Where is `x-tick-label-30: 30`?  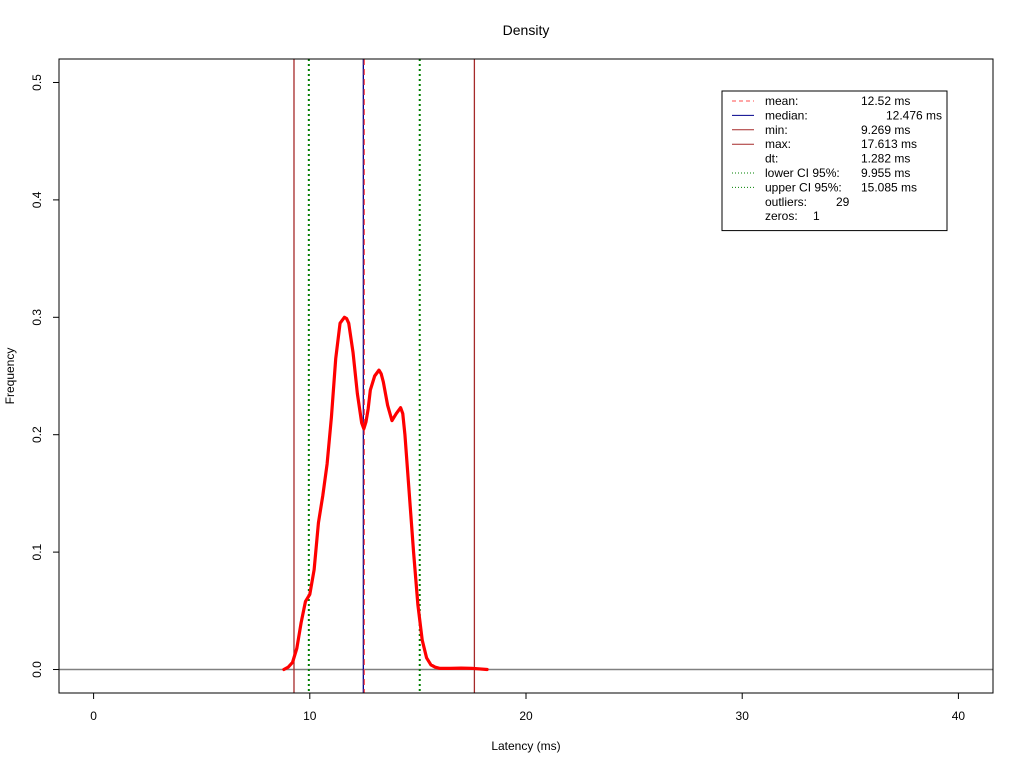 x-tick-label-30: 30 is located at coordinates (743, 716).